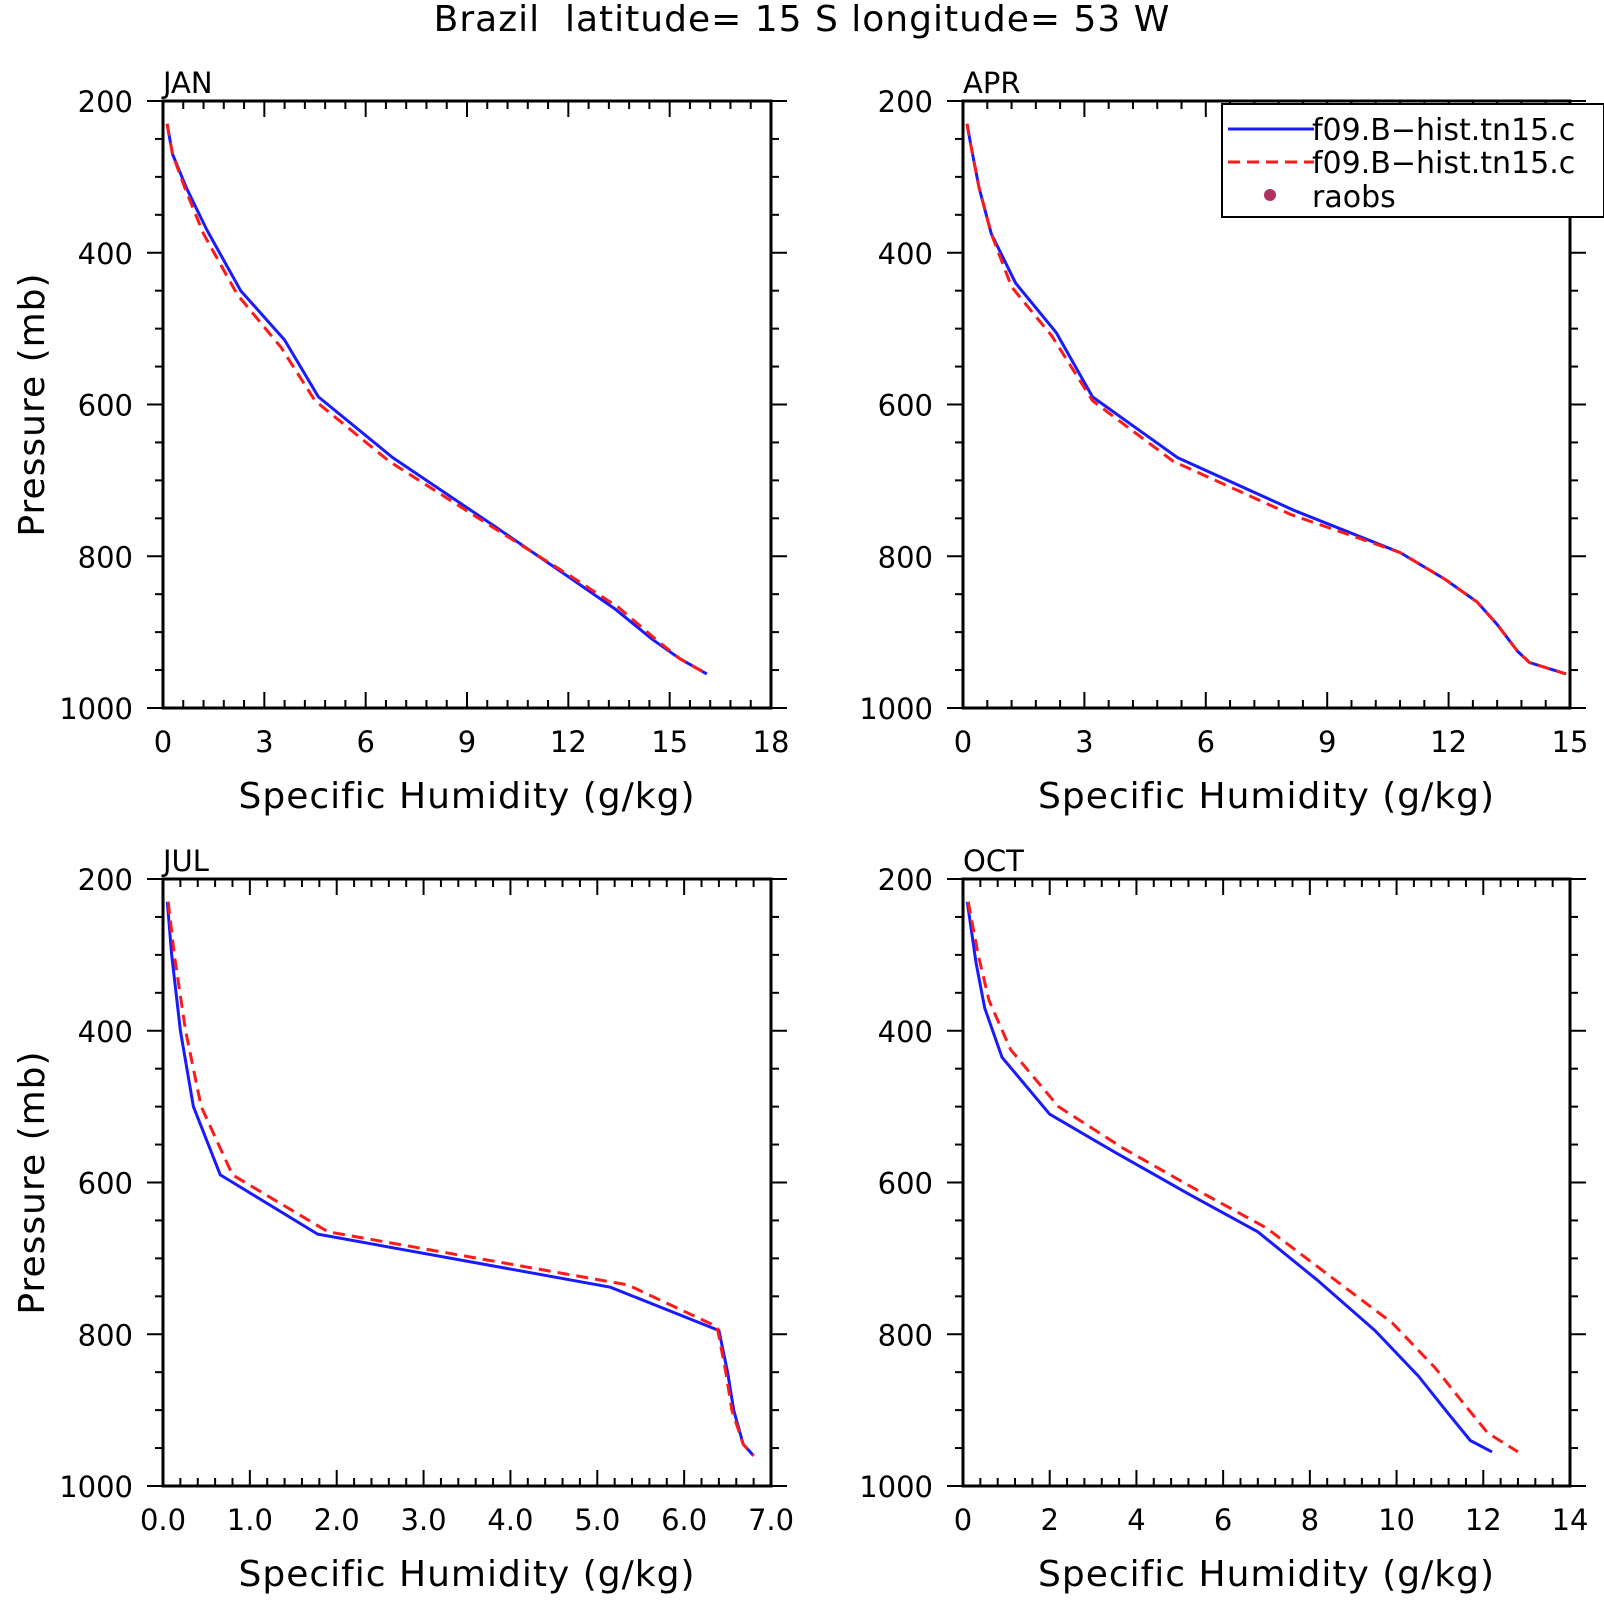 The image size is (1604, 1602). What do you see at coordinates (993, 861) in the screenshot?
I see `panel-label: OCT` at bounding box center [993, 861].